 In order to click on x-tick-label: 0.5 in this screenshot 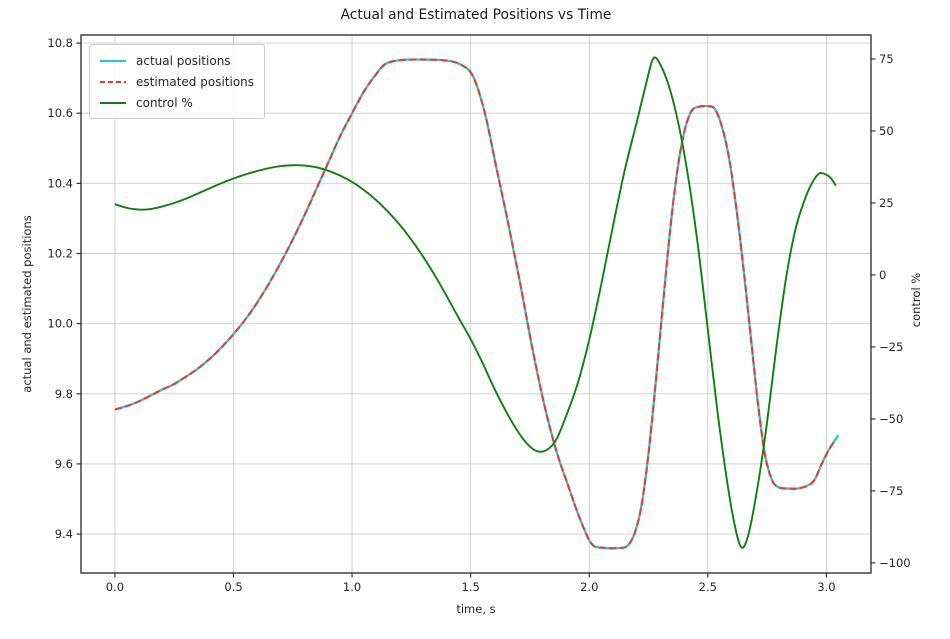, I will do `click(233, 587)`.